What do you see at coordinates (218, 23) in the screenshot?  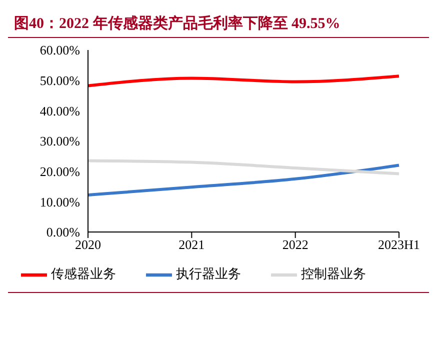 I see `chart-title: 图40：2022 年传感器类产品毛利率下降至 49.55%` at bounding box center [218, 23].